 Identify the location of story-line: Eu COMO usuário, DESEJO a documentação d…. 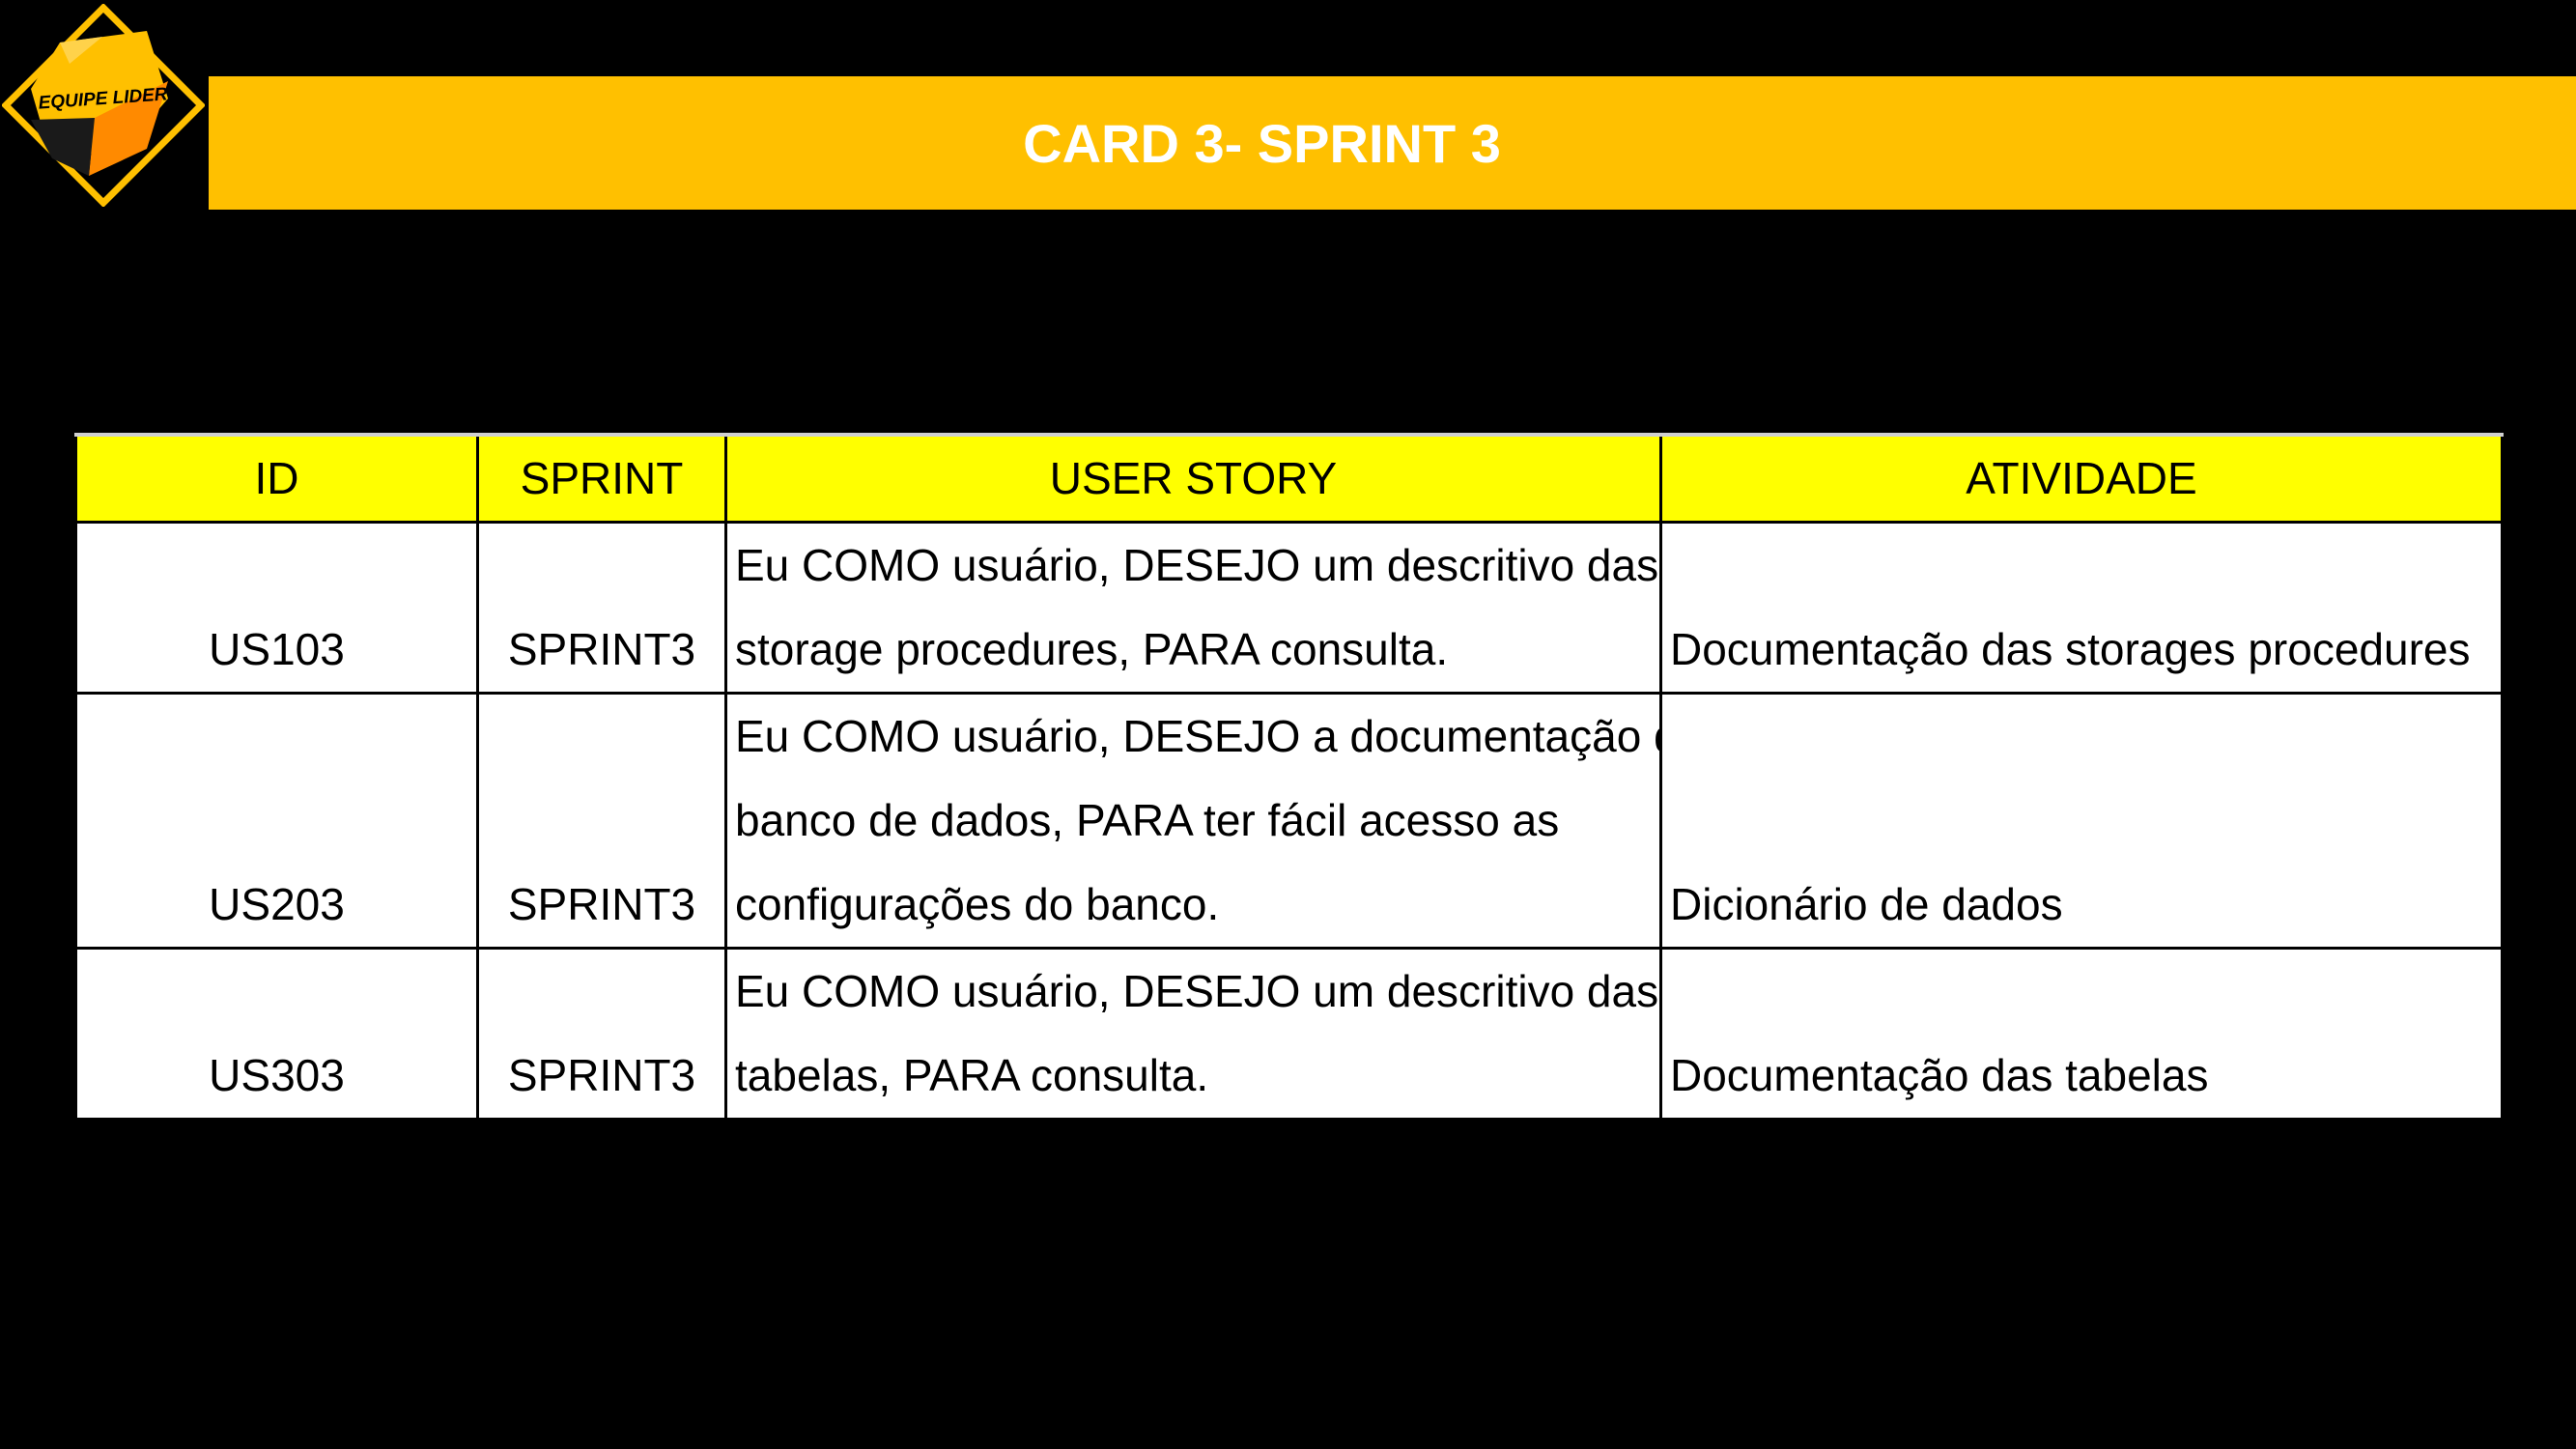
(1198, 736).